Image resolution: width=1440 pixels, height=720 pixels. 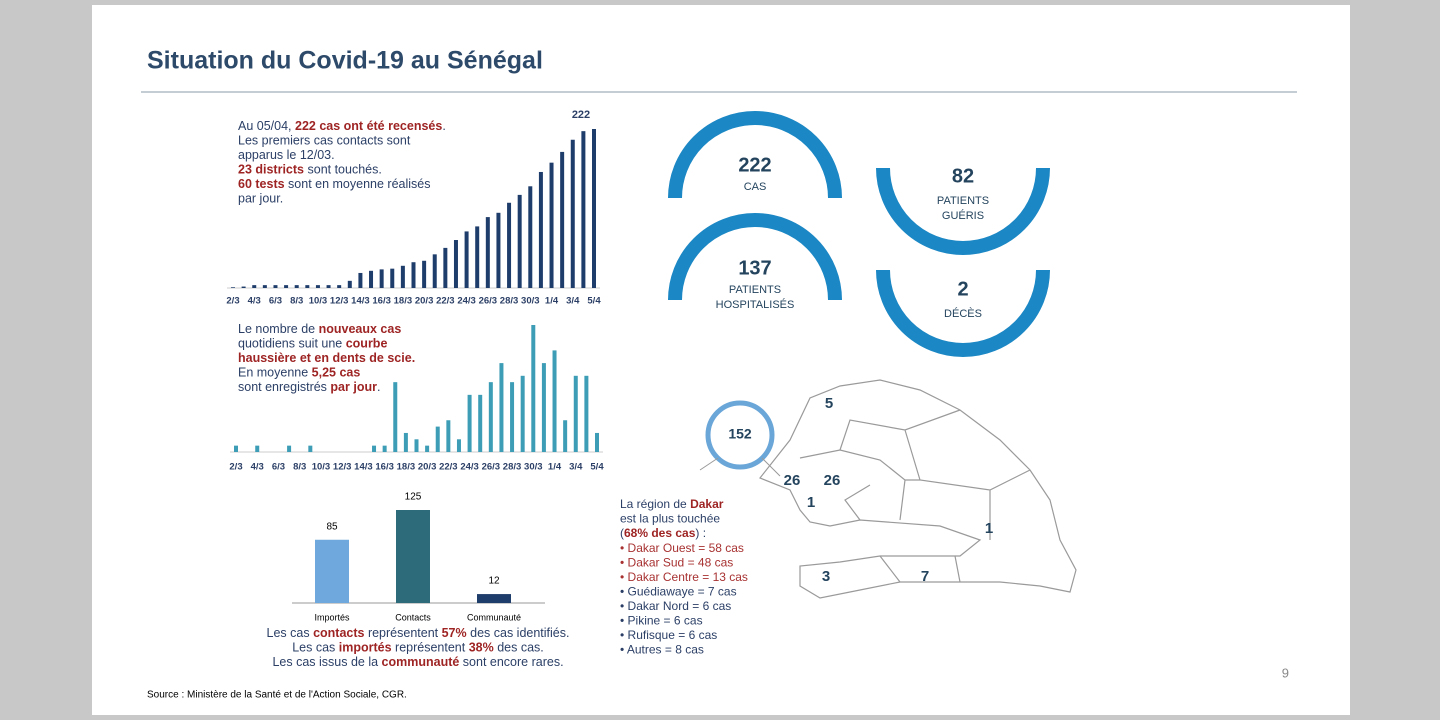 What do you see at coordinates (275, 373) in the screenshot?
I see `text-run: En moyenne` at bounding box center [275, 373].